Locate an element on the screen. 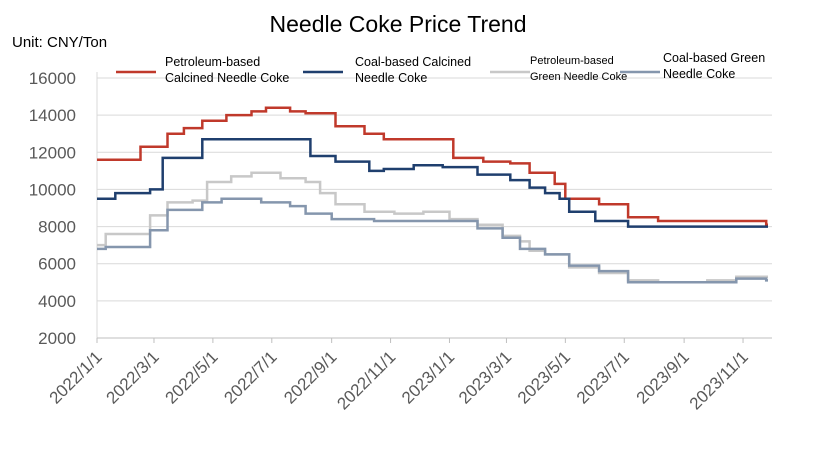 This screenshot has width=815, height=461. x-tick-label: 2023/11/1 is located at coordinates (719, 380).